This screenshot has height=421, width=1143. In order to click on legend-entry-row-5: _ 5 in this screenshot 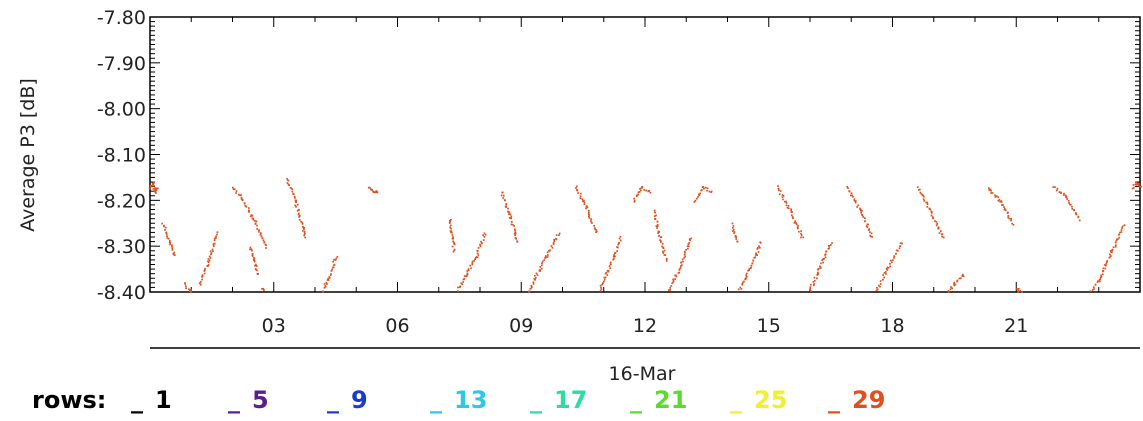, I will do `click(248, 400)`.